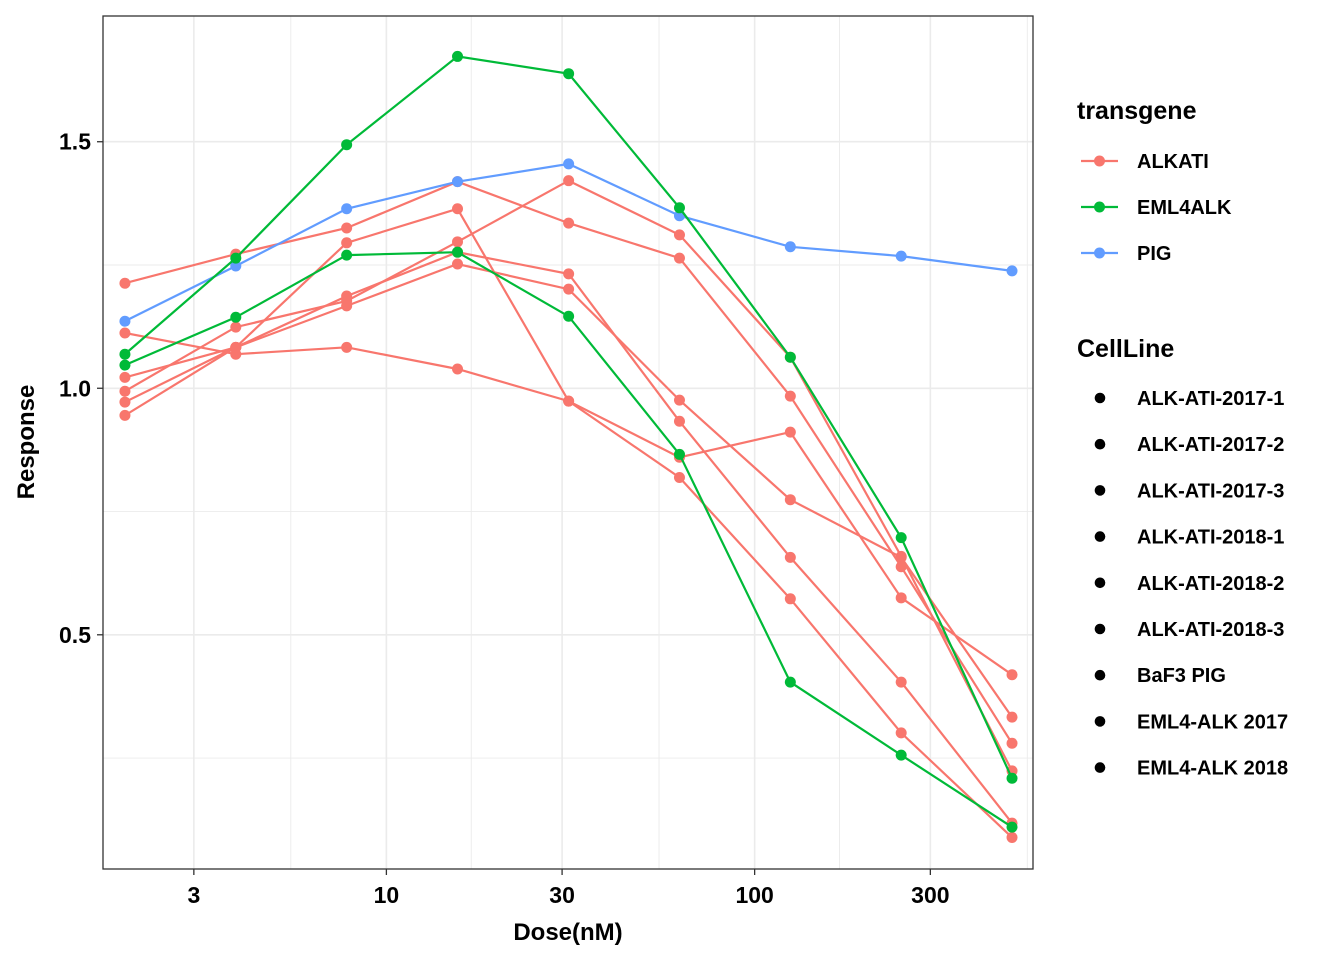 This screenshot has height=960, width=1344. What do you see at coordinates (75, 142) in the screenshot?
I see `y-tick-label: 1.5` at bounding box center [75, 142].